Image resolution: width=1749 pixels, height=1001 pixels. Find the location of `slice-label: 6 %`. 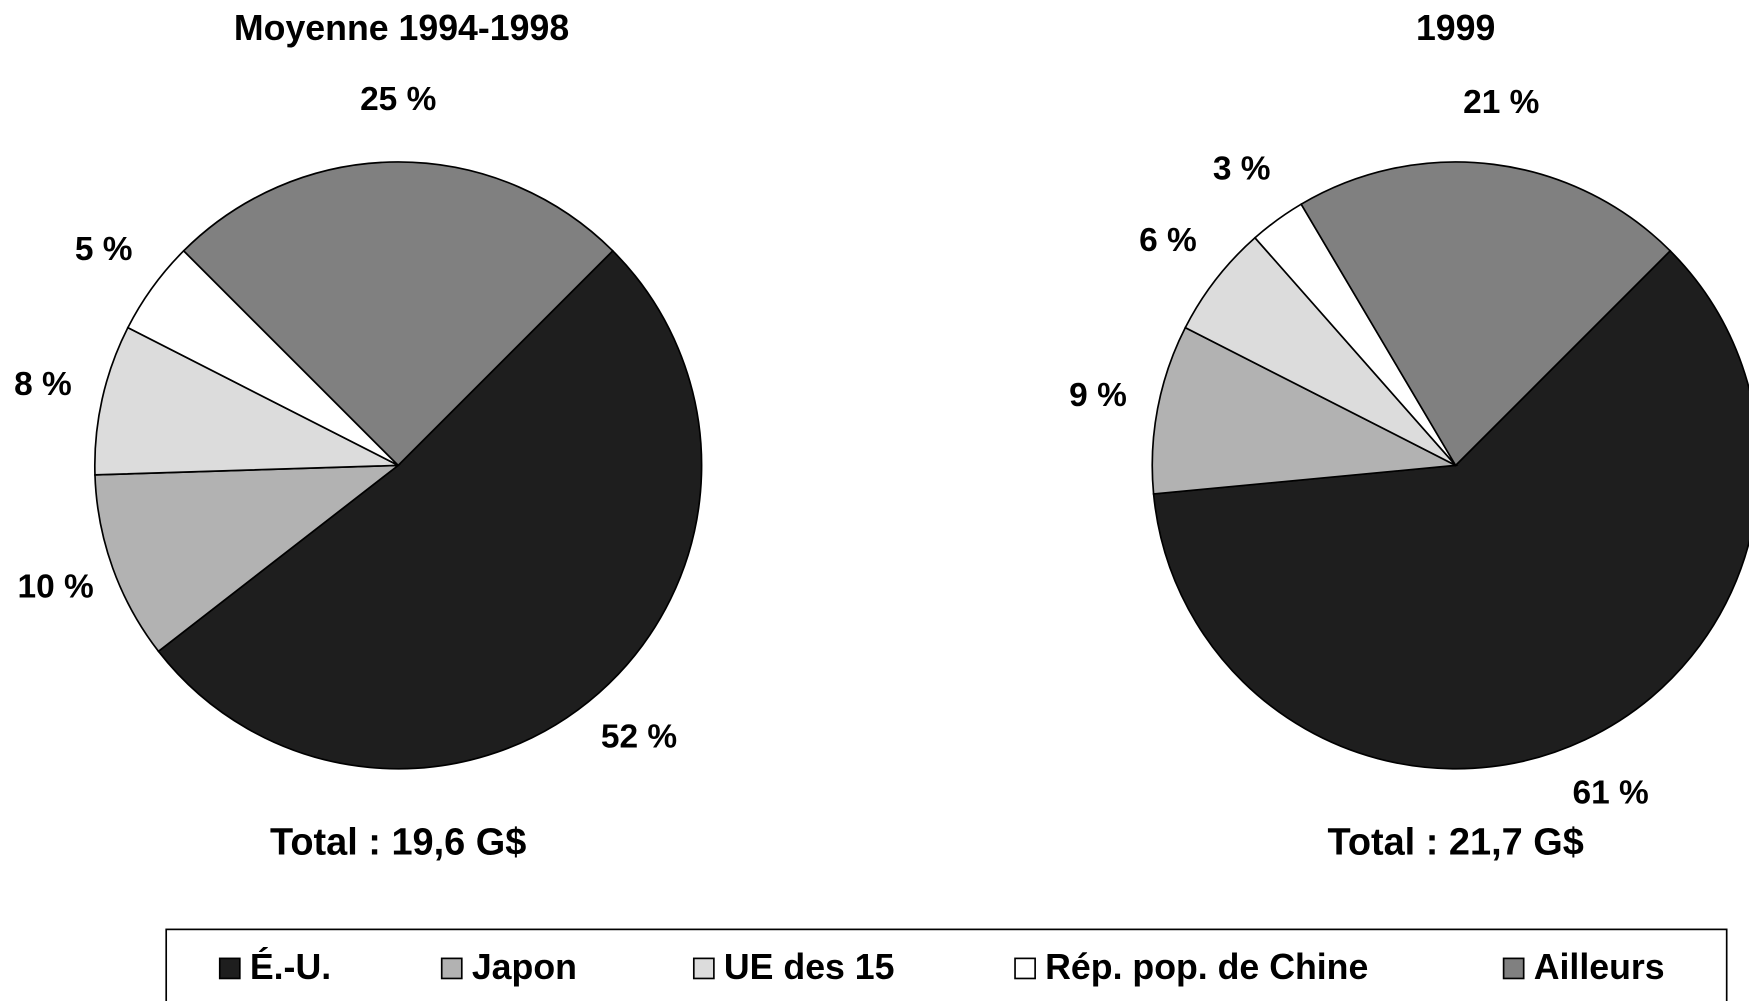

slice-label: 6 % is located at coordinates (1168, 240).